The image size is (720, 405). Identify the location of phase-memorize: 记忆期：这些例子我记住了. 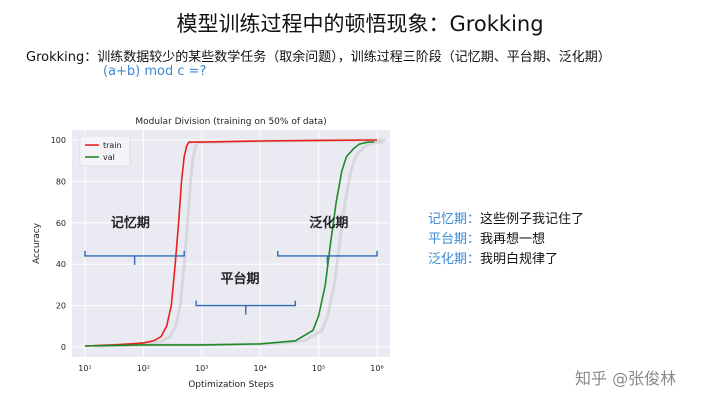
(506, 217).